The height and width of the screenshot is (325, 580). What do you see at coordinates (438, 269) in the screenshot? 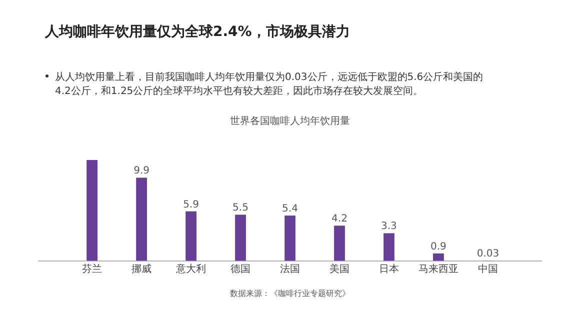
I see `x-tick-label: 马来西亚` at bounding box center [438, 269].